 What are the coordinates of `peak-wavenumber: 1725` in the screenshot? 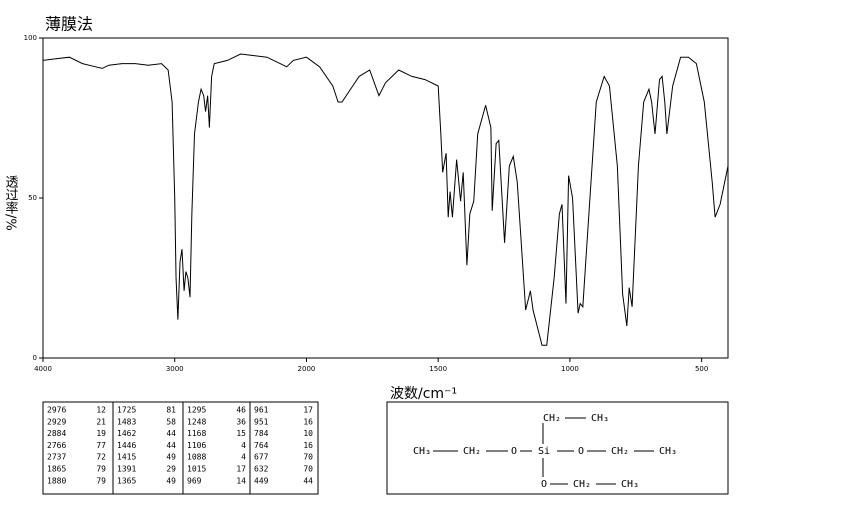 It's located at (126, 410).